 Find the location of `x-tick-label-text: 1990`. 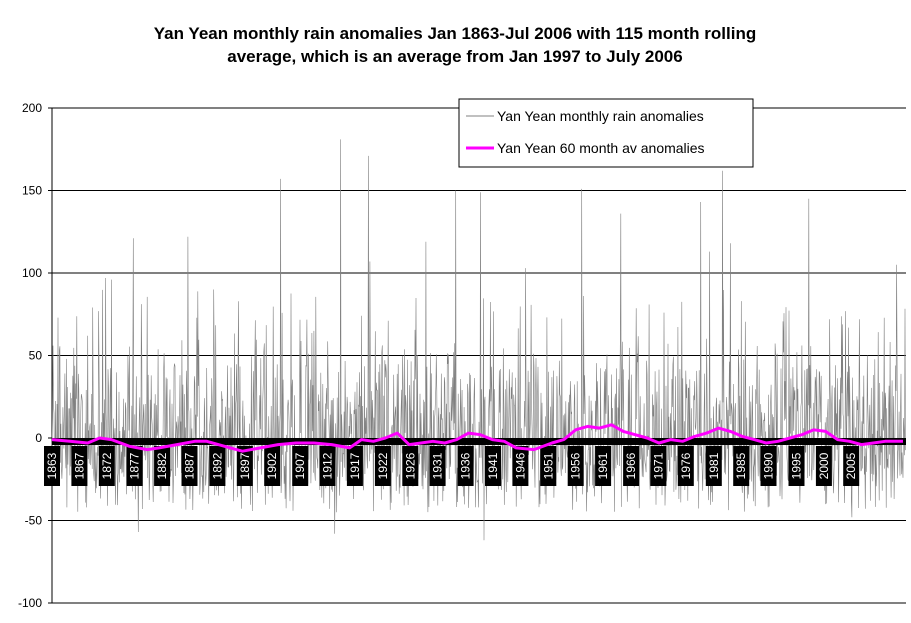

x-tick-label-text: 1990 is located at coordinates (769, 465).